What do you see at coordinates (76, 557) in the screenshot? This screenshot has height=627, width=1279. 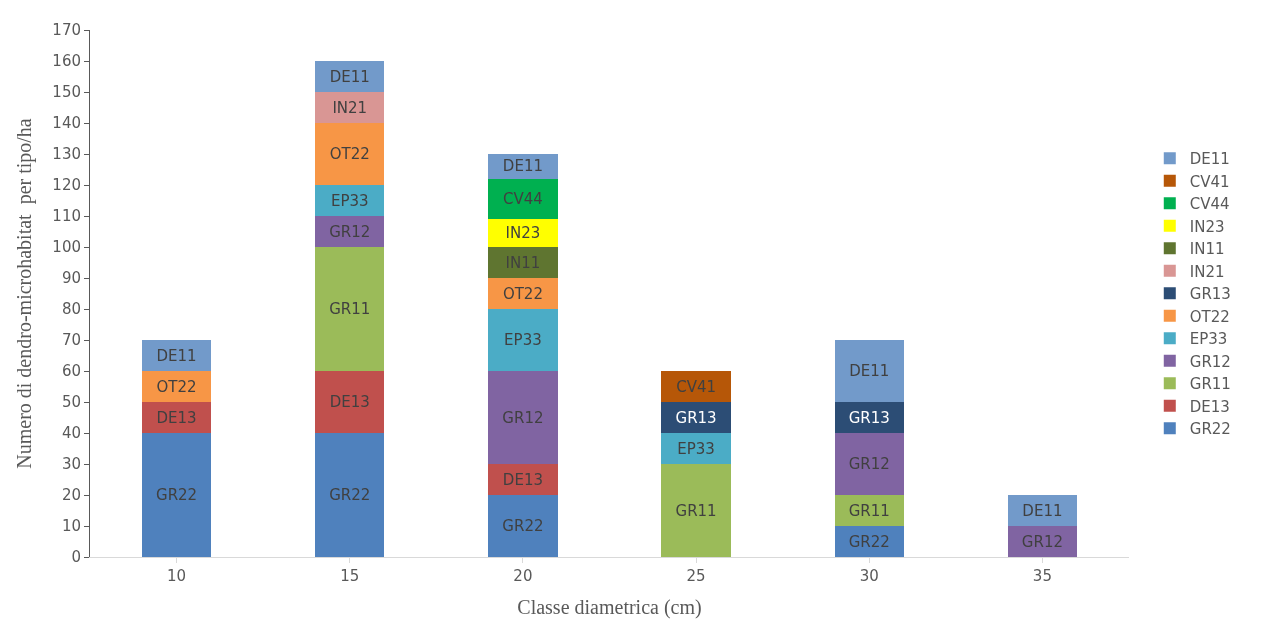 I see `y-tick-label: 0` at bounding box center [76, 557].